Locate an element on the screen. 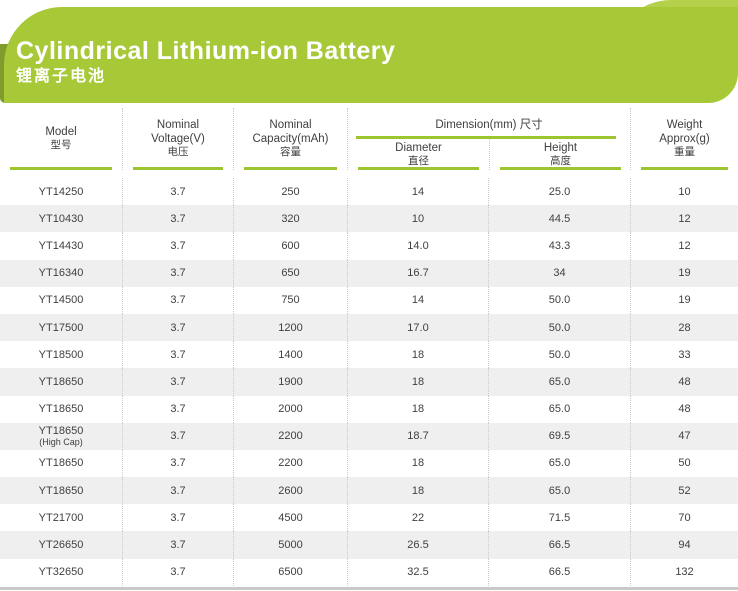 The image size is (738, 591). header-diameter-en: Diameter is located at coordinates (418, 147).